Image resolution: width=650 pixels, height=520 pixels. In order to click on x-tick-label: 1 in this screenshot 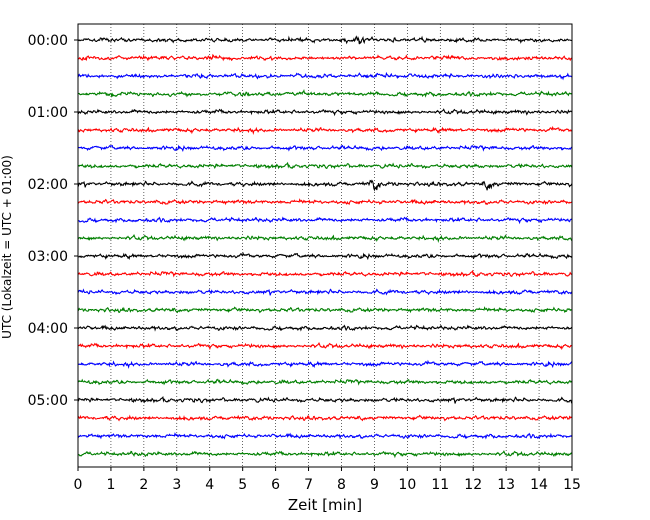, I will do `click(110, 485)`.